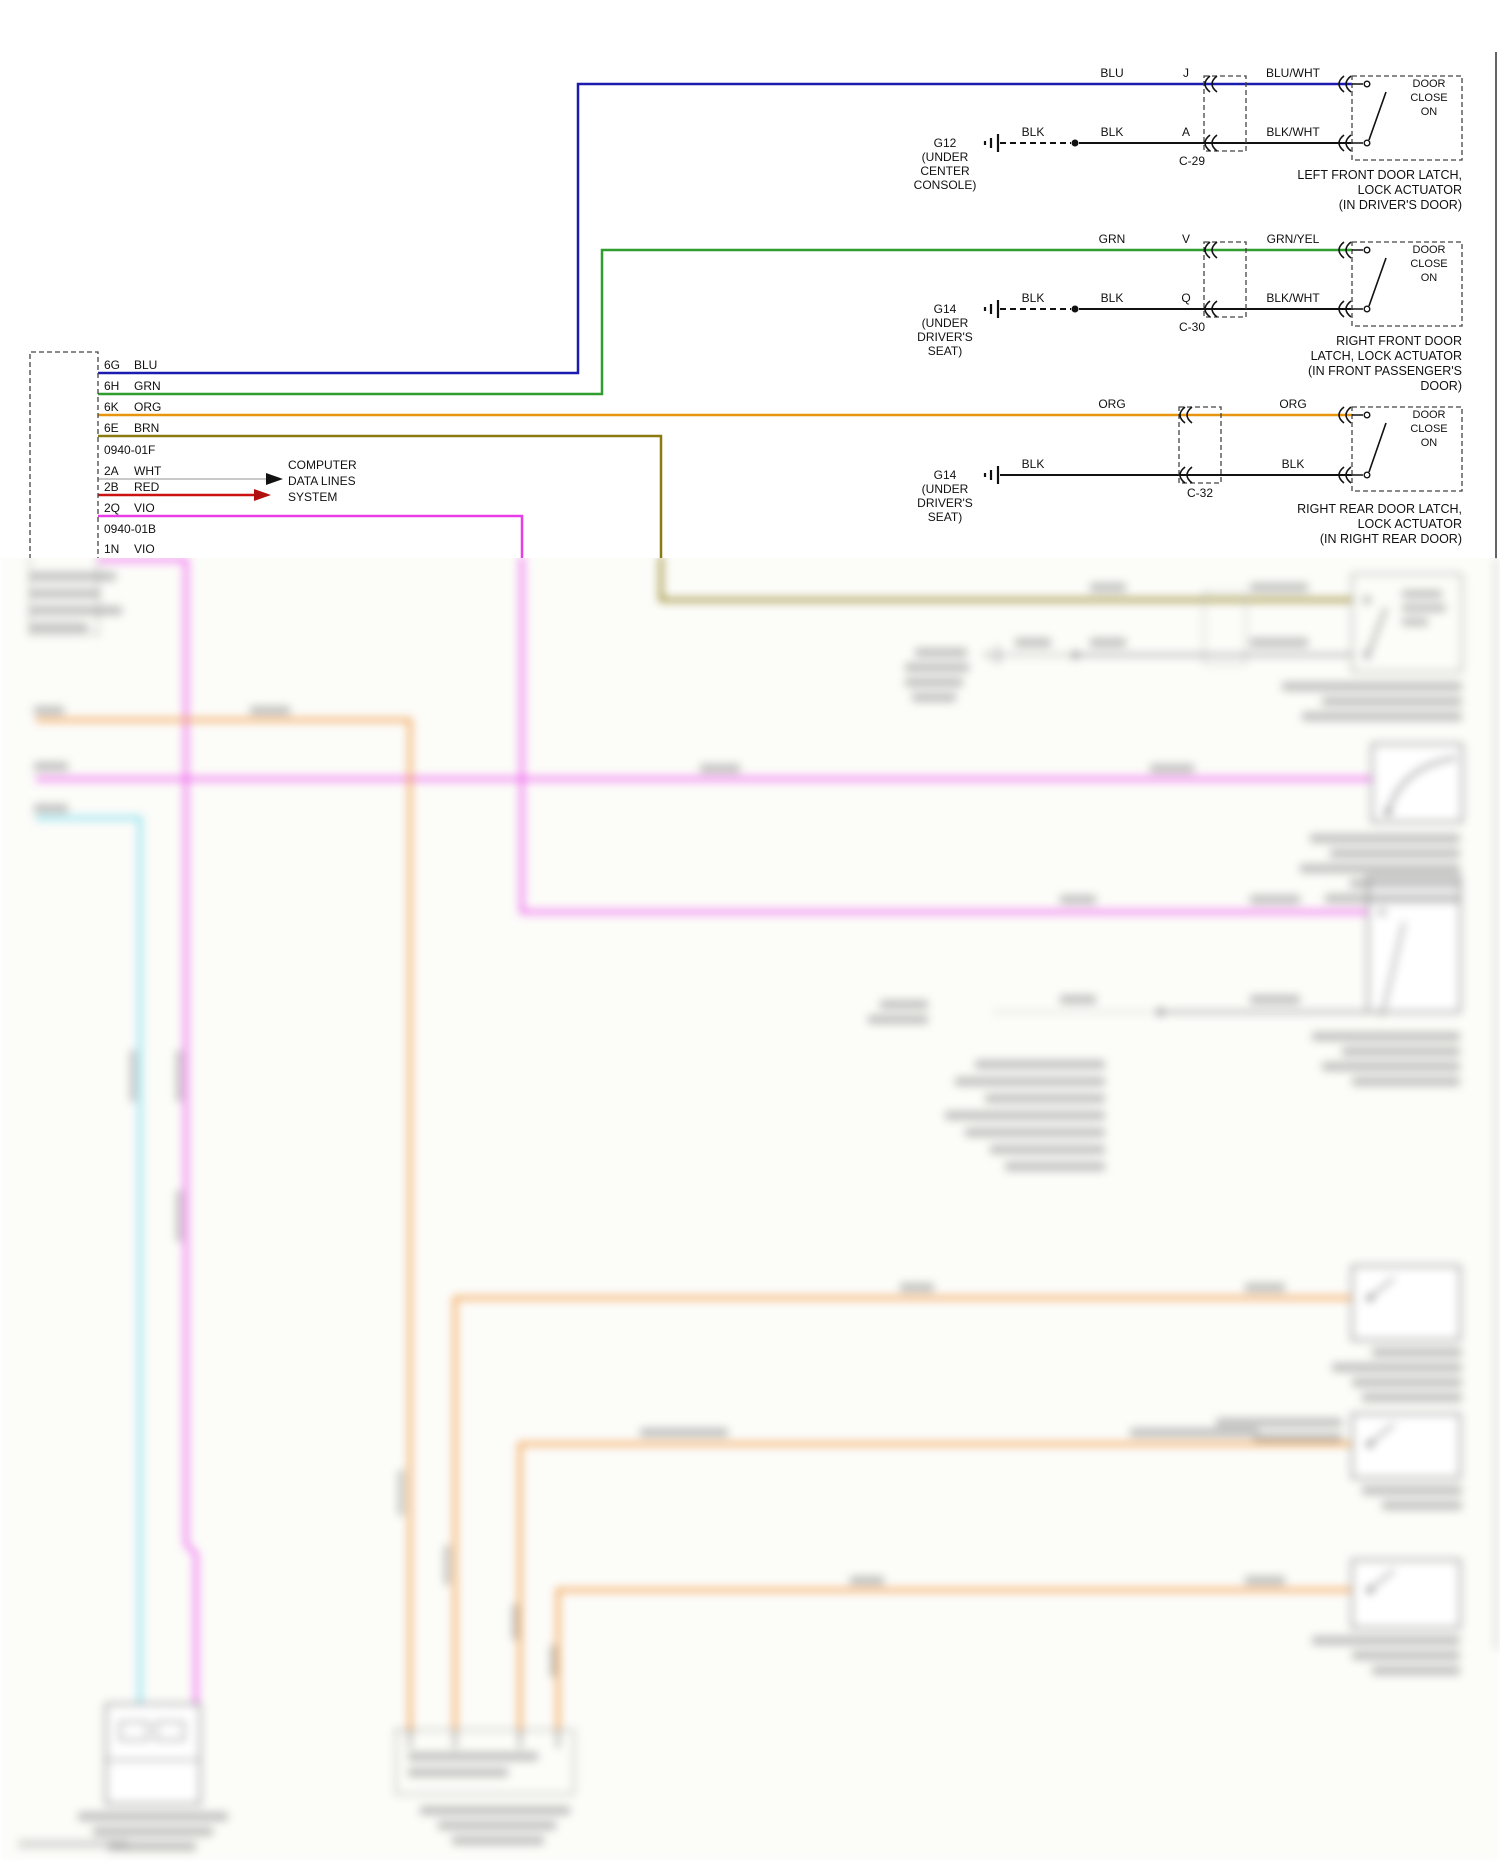 This screenshot has width=1500, height=1861. Describe the element at coordinates (148, 471) in the screenshot. I see `wire-color-label: WHT` at that location.